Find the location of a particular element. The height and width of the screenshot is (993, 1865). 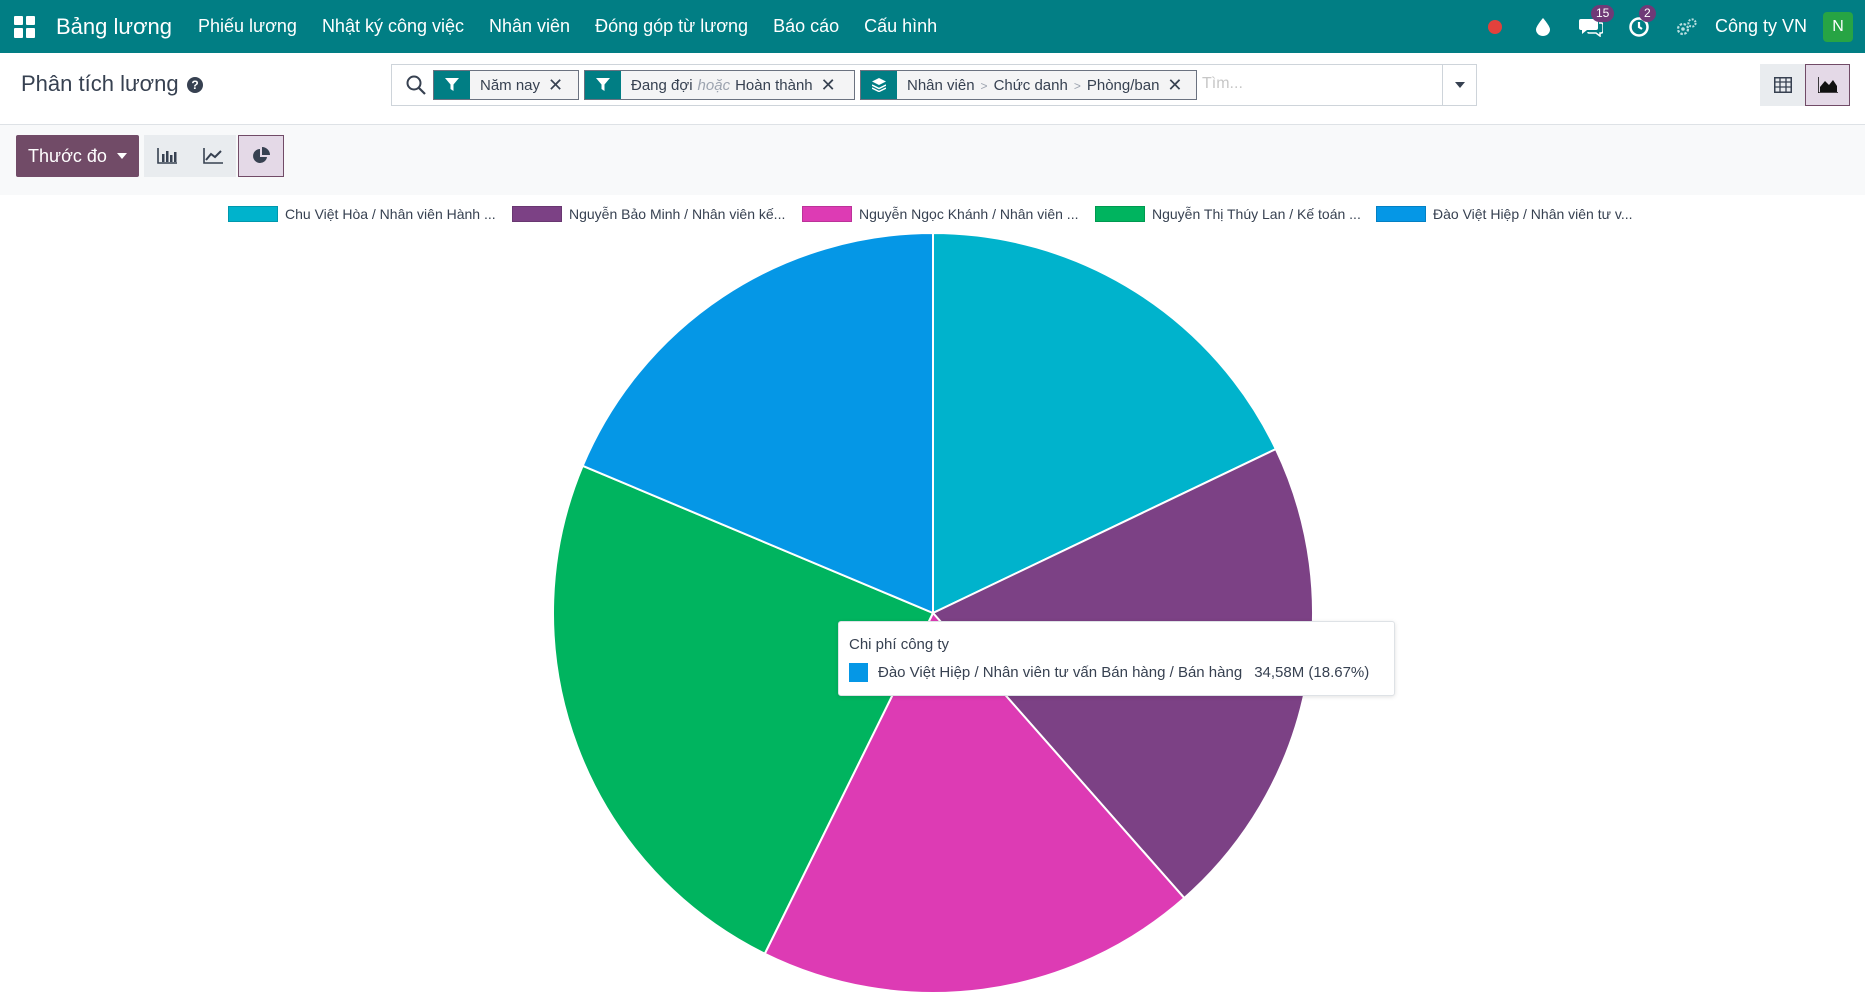

messages-icon: 15 is located at coordinates (1596, 21).